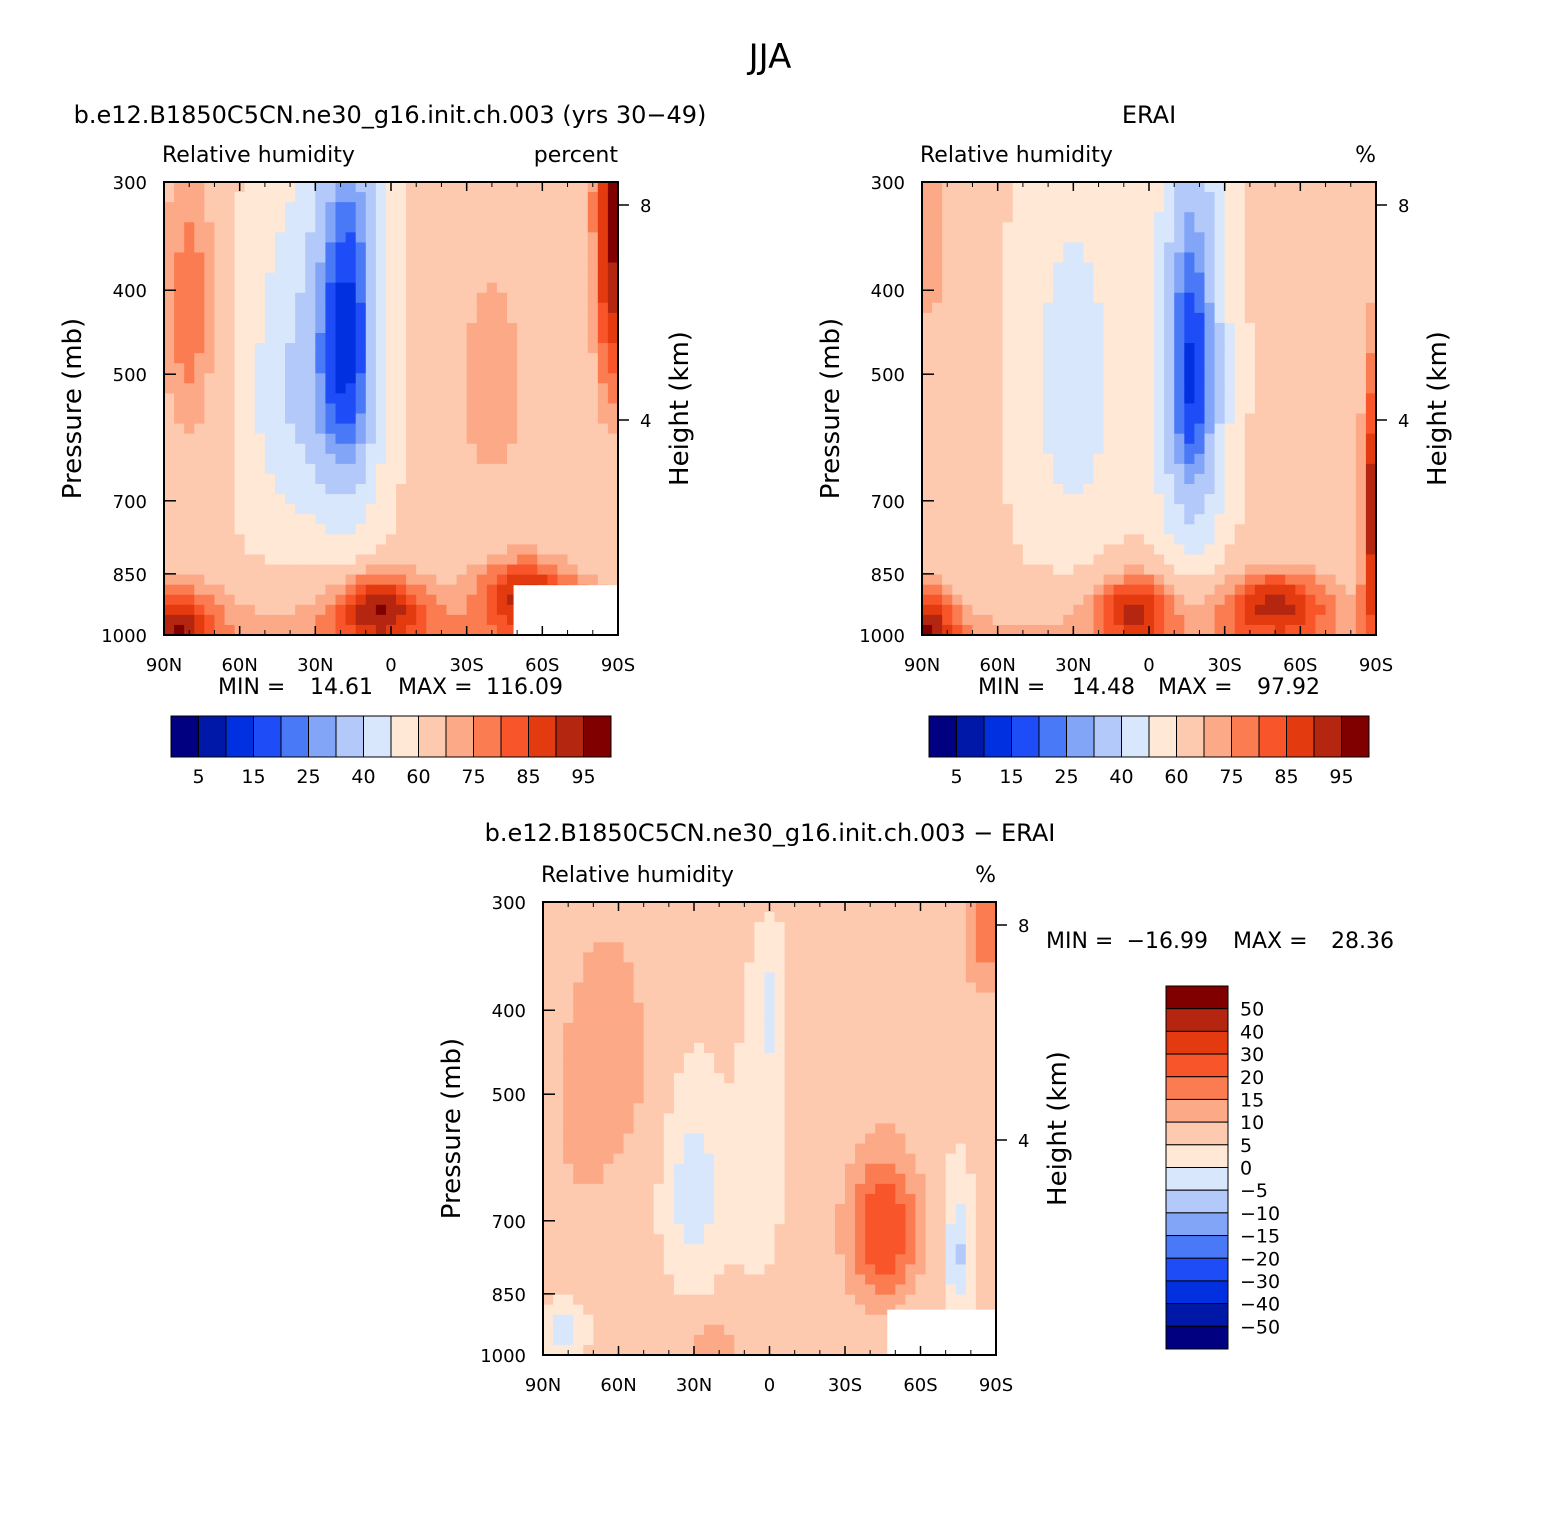  What do you see at coordinates (1365, 155) in the screenshot?
I see `units-string: %` at bounding box center [1365, 155].